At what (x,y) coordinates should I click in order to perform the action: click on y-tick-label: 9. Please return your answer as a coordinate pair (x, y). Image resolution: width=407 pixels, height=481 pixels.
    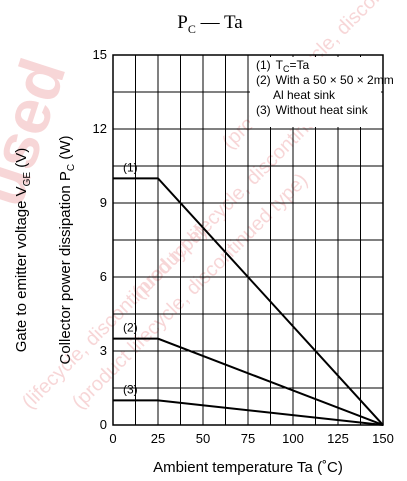
    Looking at the image, I should click on (103, 202).